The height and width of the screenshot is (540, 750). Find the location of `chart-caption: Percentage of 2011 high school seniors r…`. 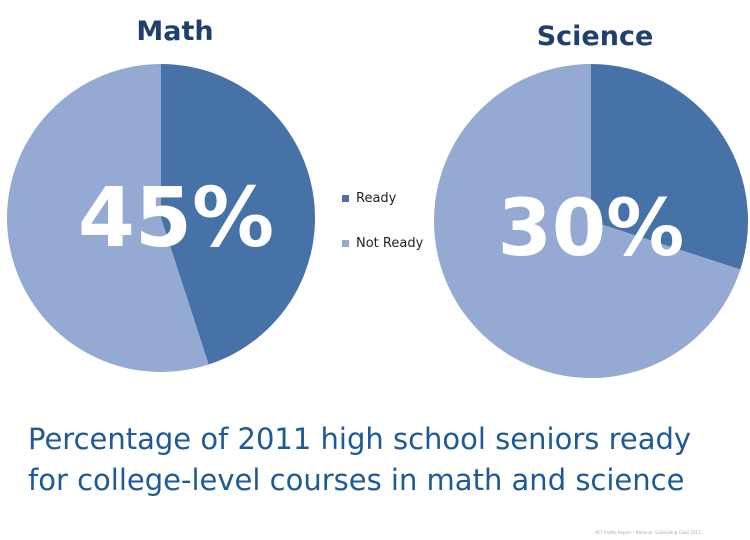

chart-caption: Percentage of 2011 high school seniors r… is located at coordinates (360, 459).